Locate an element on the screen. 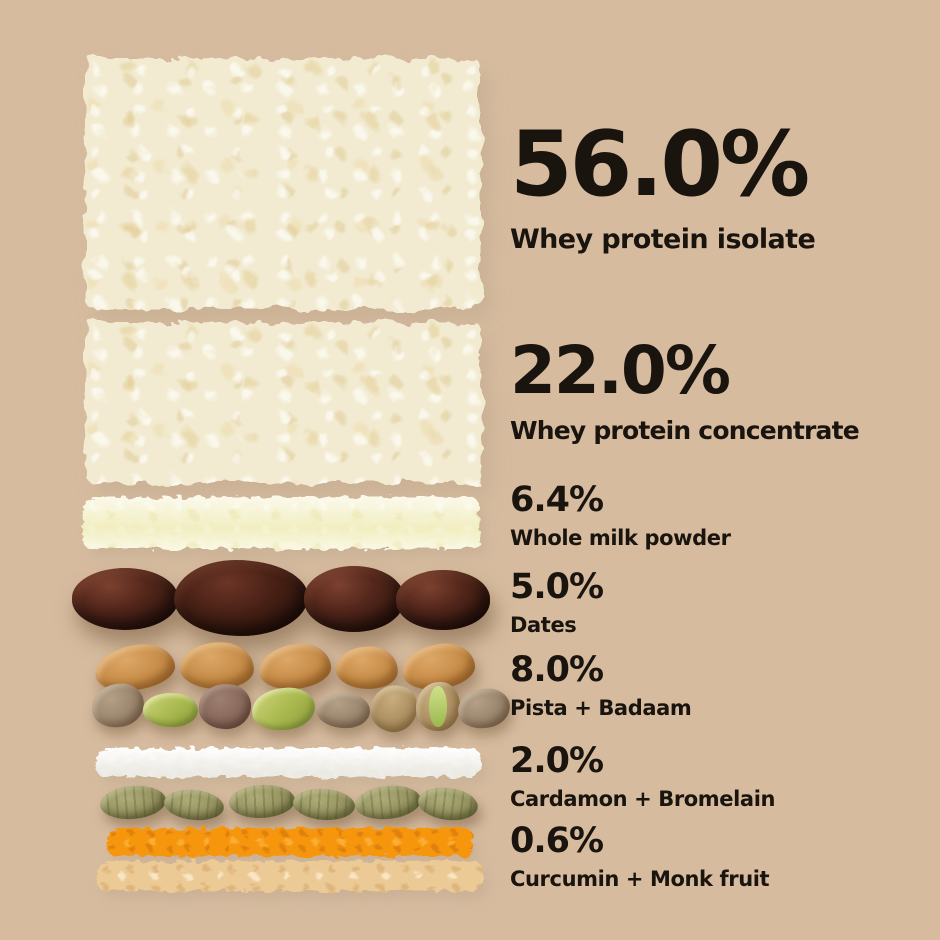 The image size is (940, 940). bromelain-powder-strip-photo is located at coordinates (288, 762).